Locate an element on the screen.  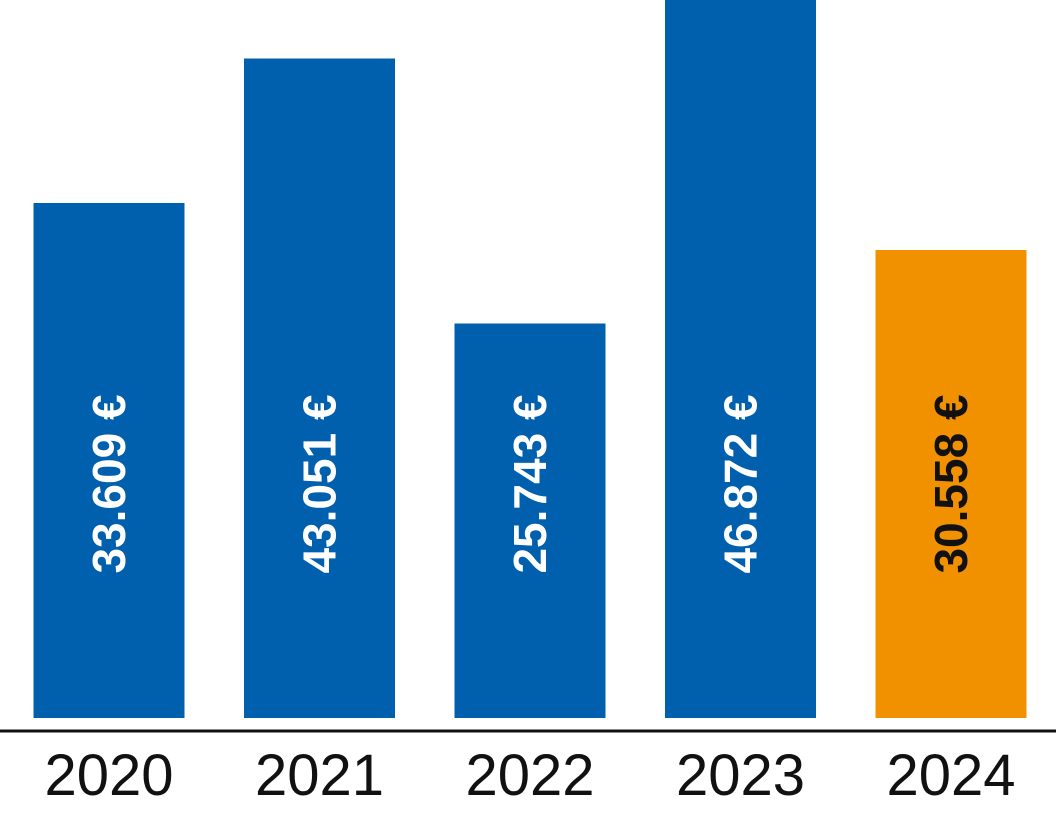
bar-2024 is located at coordinates (951, 483).